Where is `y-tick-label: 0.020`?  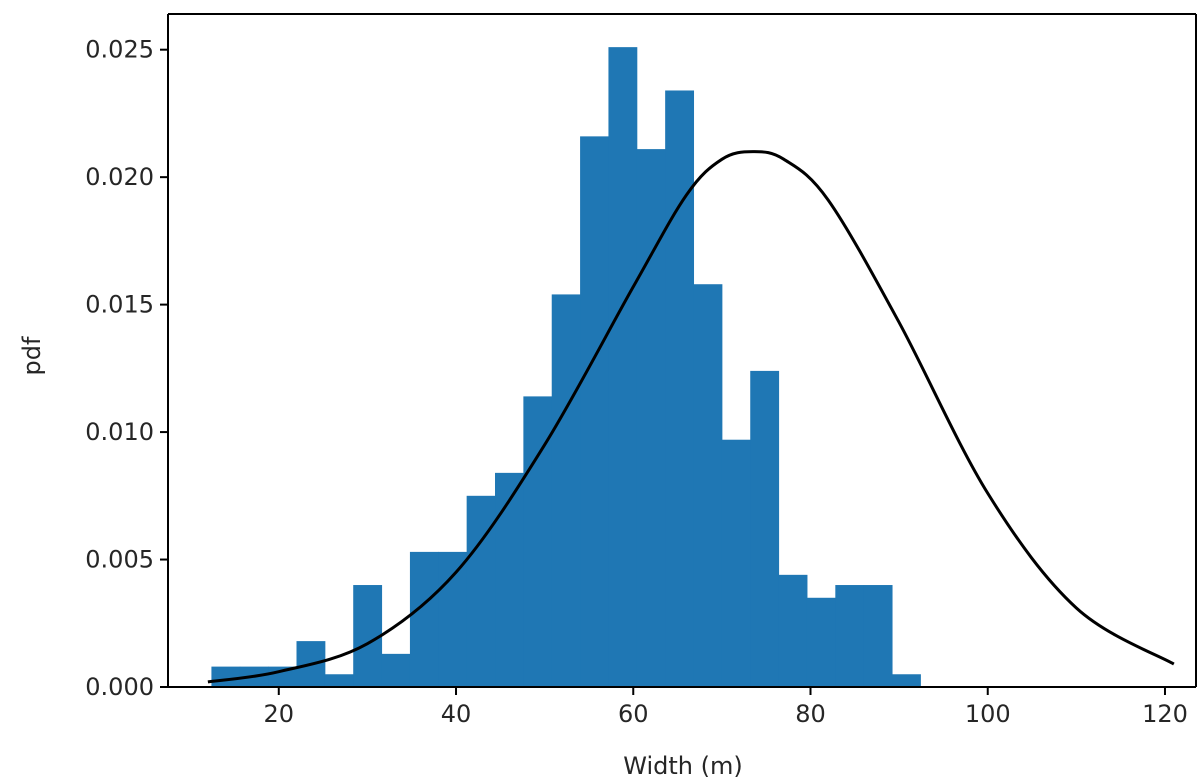
y-tick-label: 0.020 is located at coordinates (119, 177).